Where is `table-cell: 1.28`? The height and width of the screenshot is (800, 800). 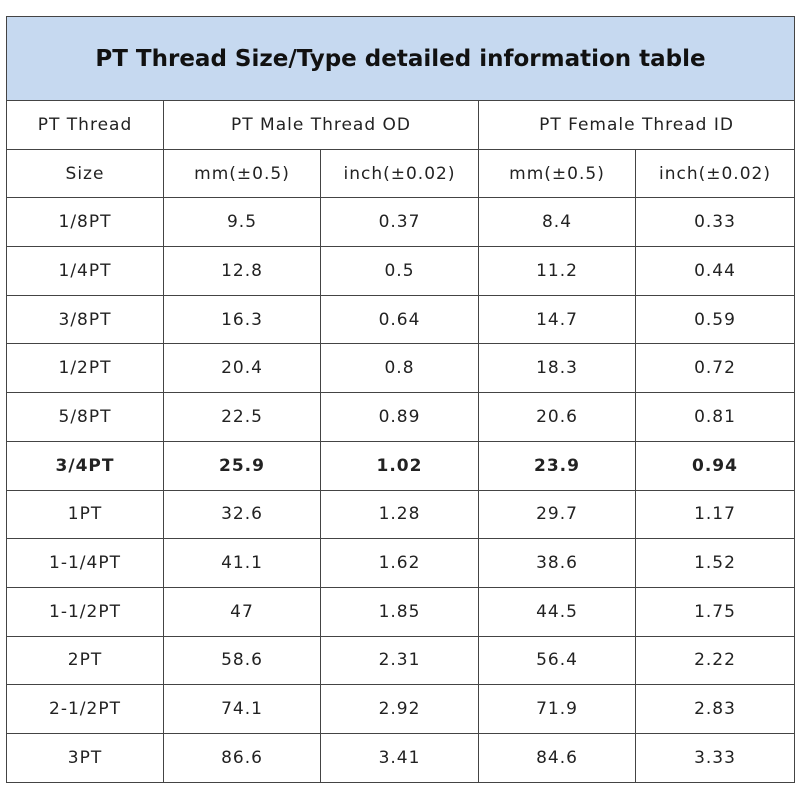 table-cell: 1.28 is located at coordinates (399, 514).